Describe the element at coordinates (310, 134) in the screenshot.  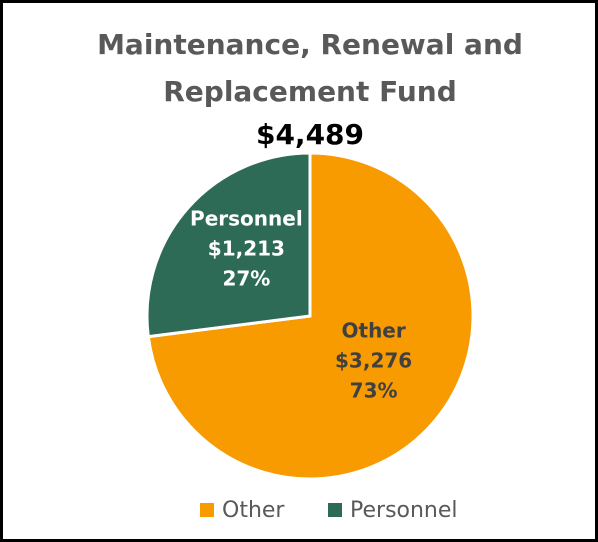
I see `chart-subtitle: $4,489` at that location.